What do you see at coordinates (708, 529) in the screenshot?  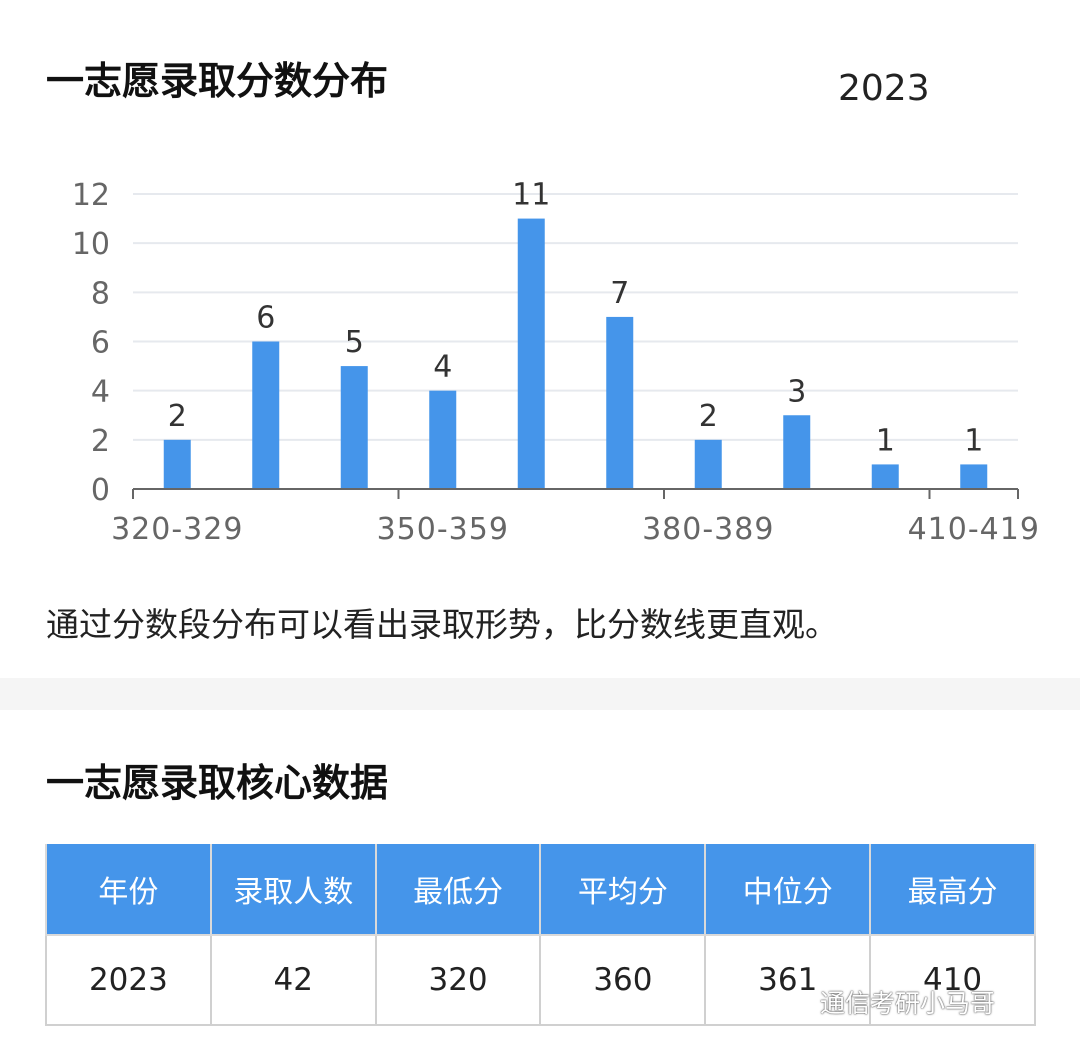 I see `x-tick-label: 380-389` at bounding box center [708, 529].